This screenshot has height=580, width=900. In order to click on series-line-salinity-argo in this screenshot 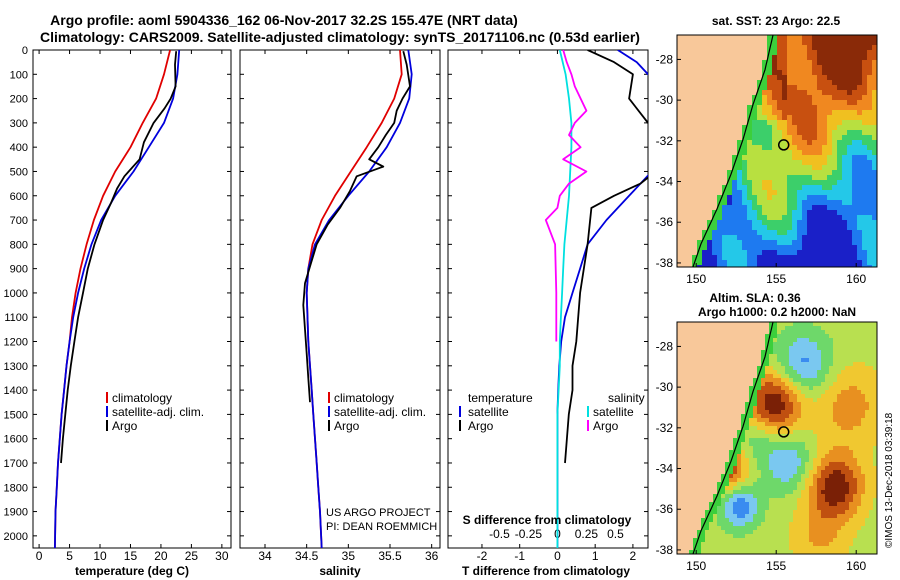, I will do `click(566, 196)`.